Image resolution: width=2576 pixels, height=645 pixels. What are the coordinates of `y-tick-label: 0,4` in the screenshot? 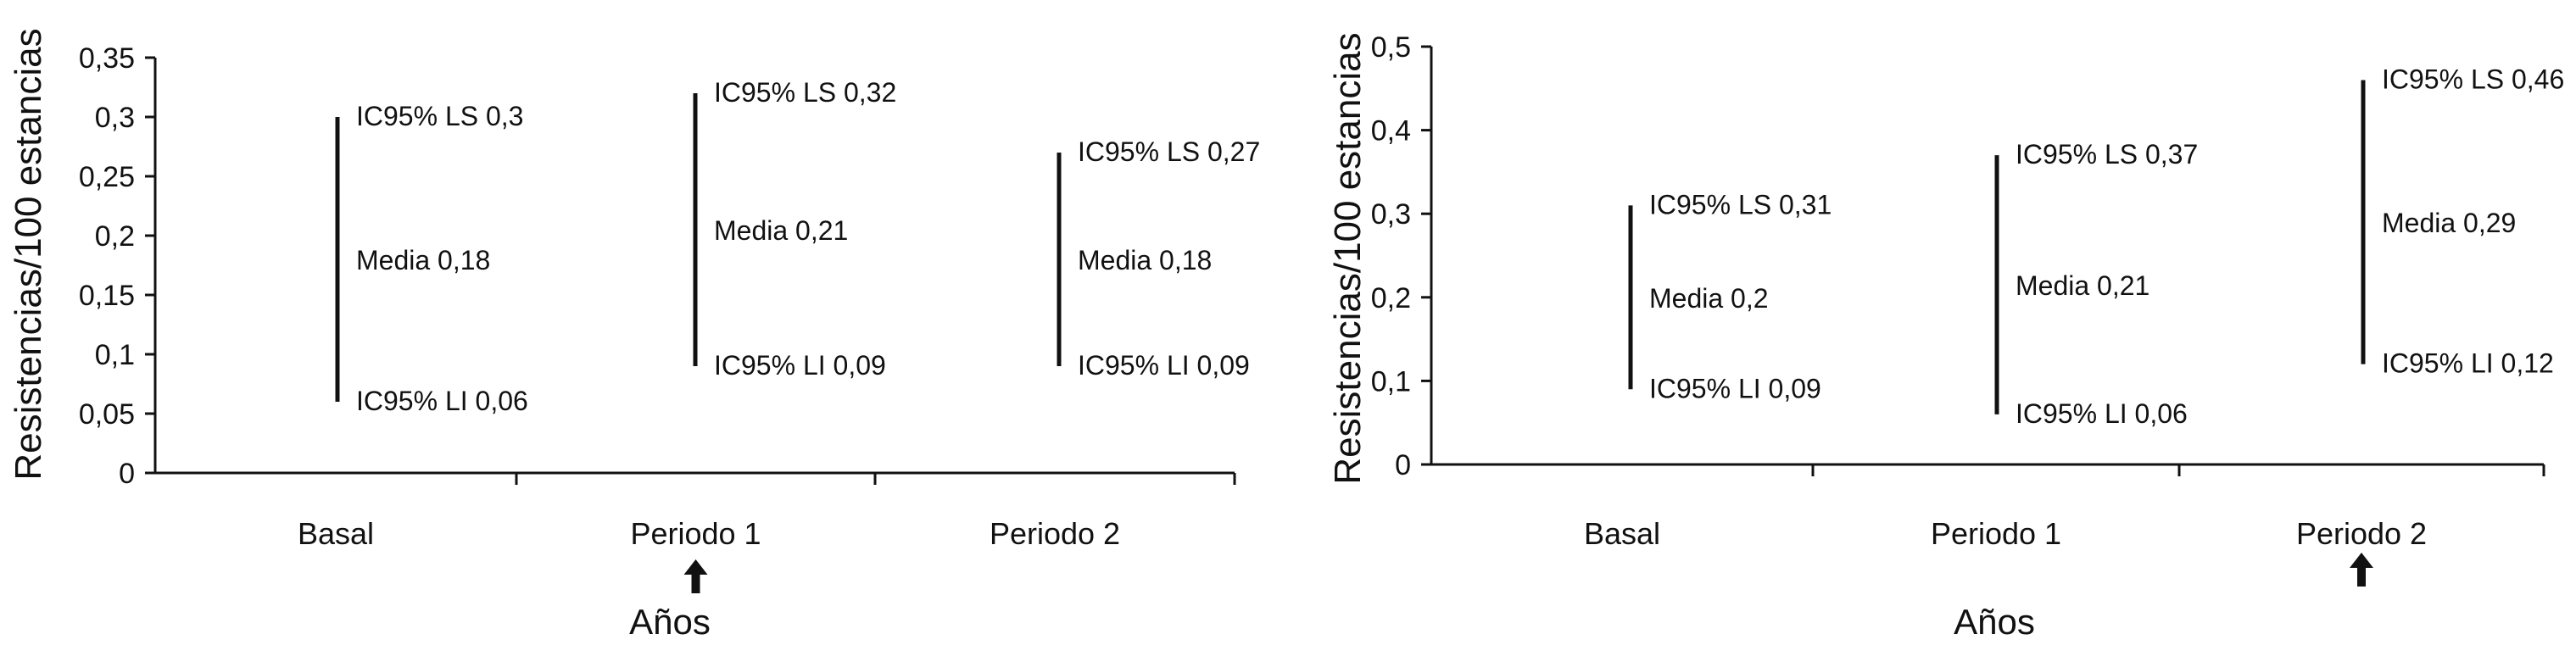 It's located at (1391, 131).